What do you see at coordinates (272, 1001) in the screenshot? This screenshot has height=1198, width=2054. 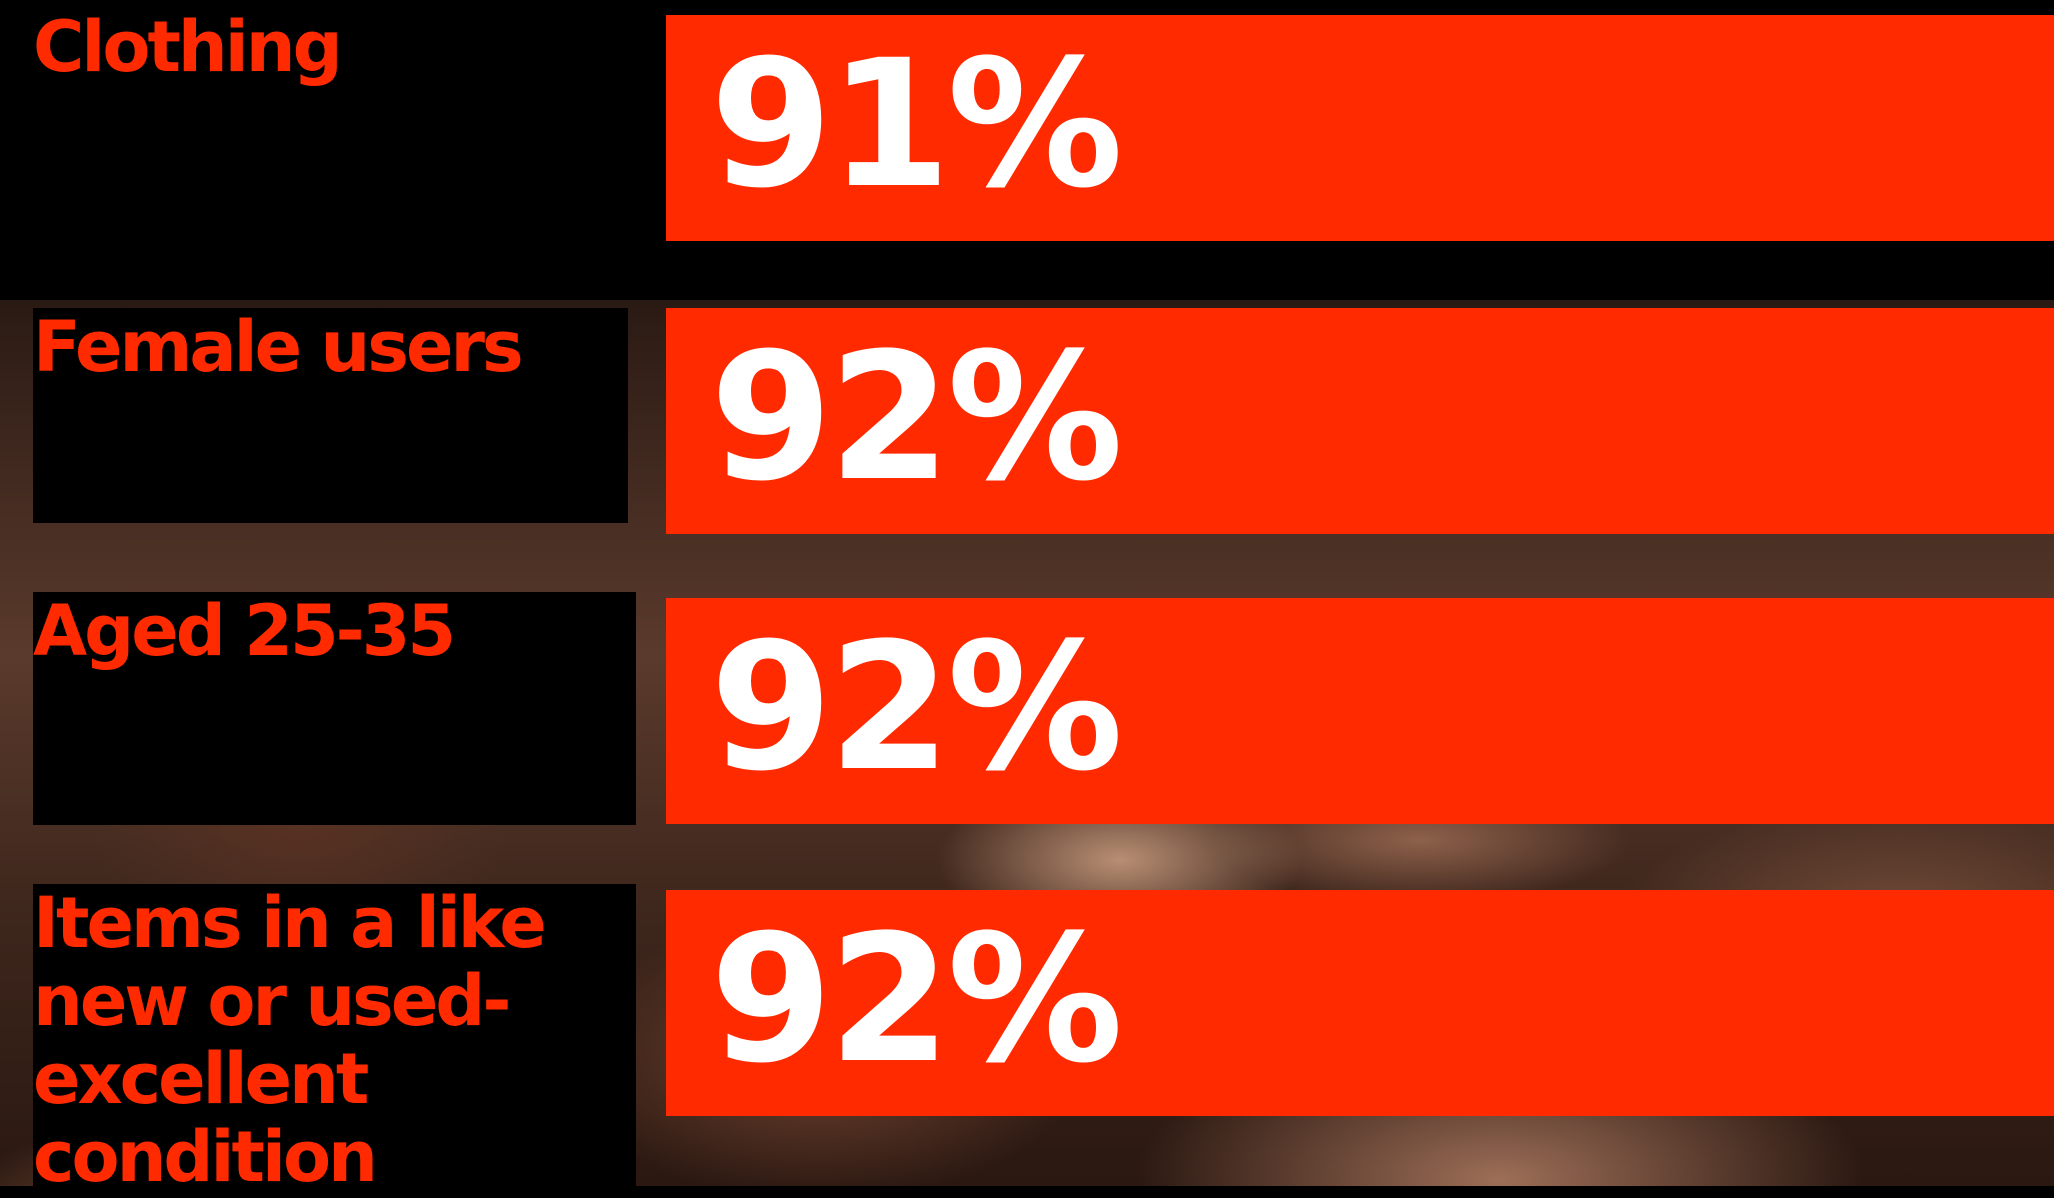 I see `stat-label-line: new or used-` at bounding box center [272, 1001].